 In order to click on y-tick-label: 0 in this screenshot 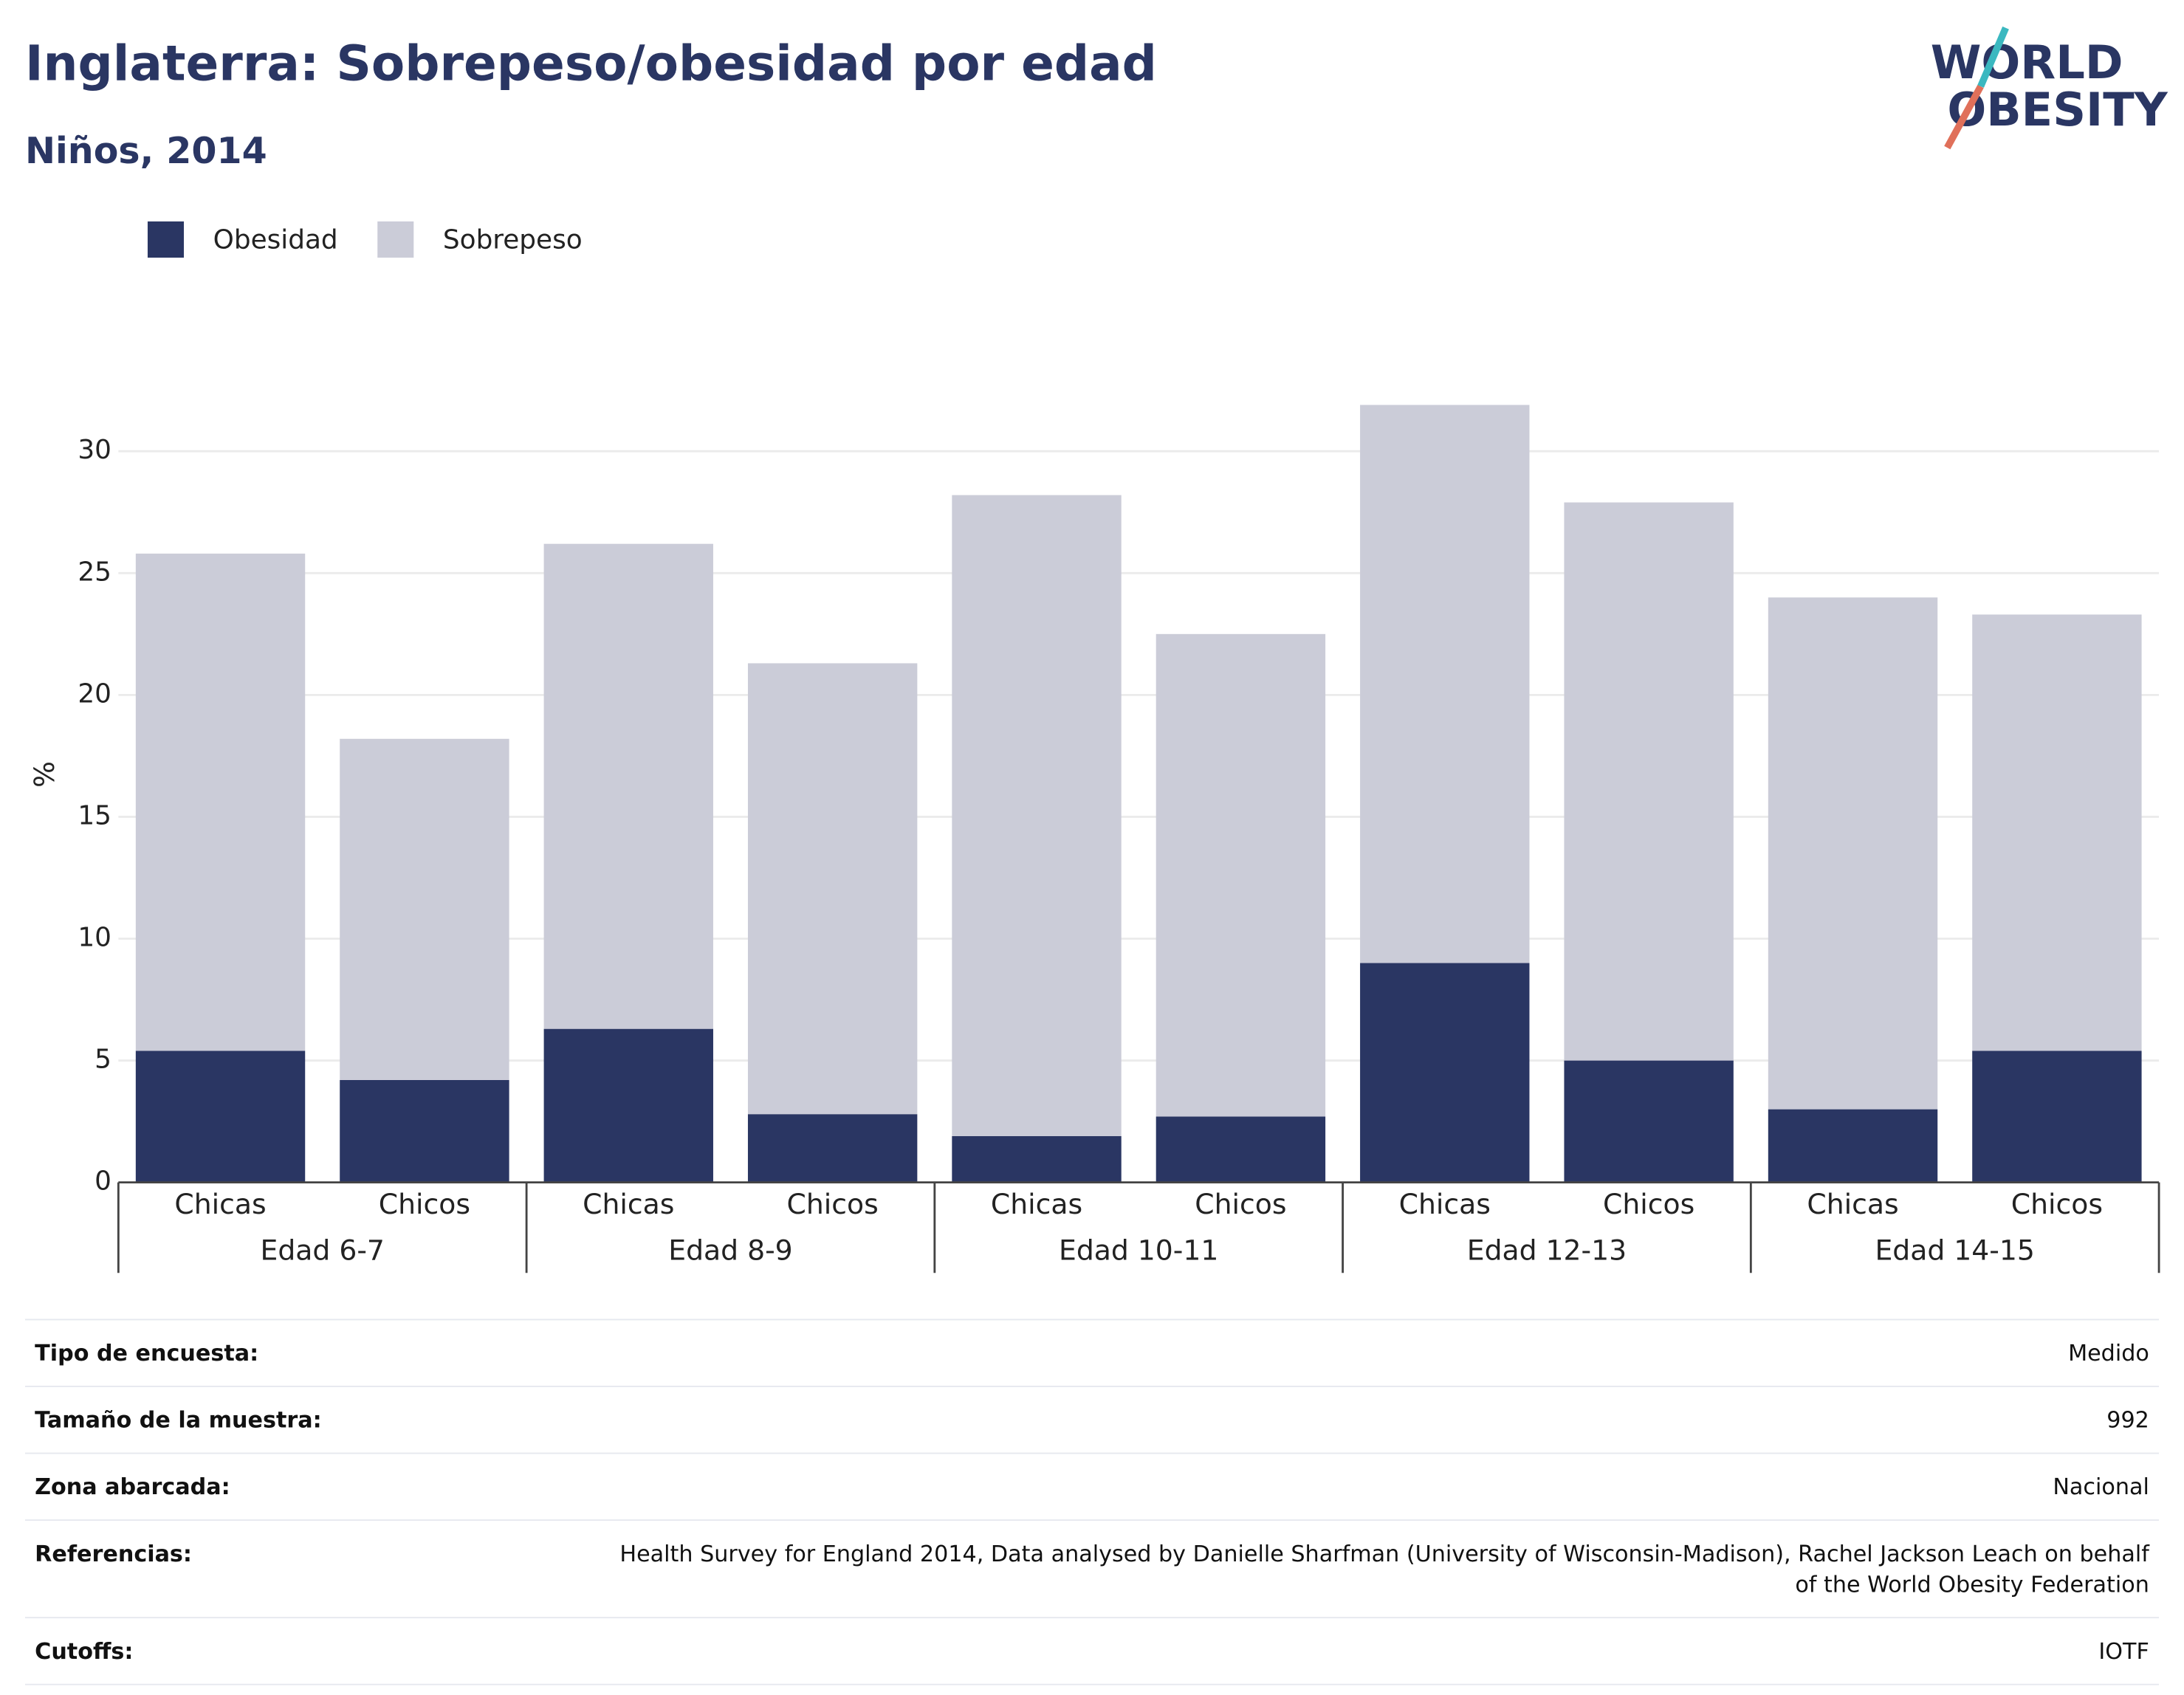, I will do `click(103, 1181)`.